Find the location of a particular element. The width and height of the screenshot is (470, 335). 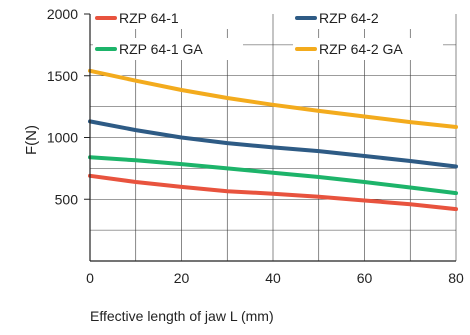

legend: RZP 64-1 RZP 64-2 RZP 64-1 GA RZP 64-2 GA is located at coordinates (268, 33).